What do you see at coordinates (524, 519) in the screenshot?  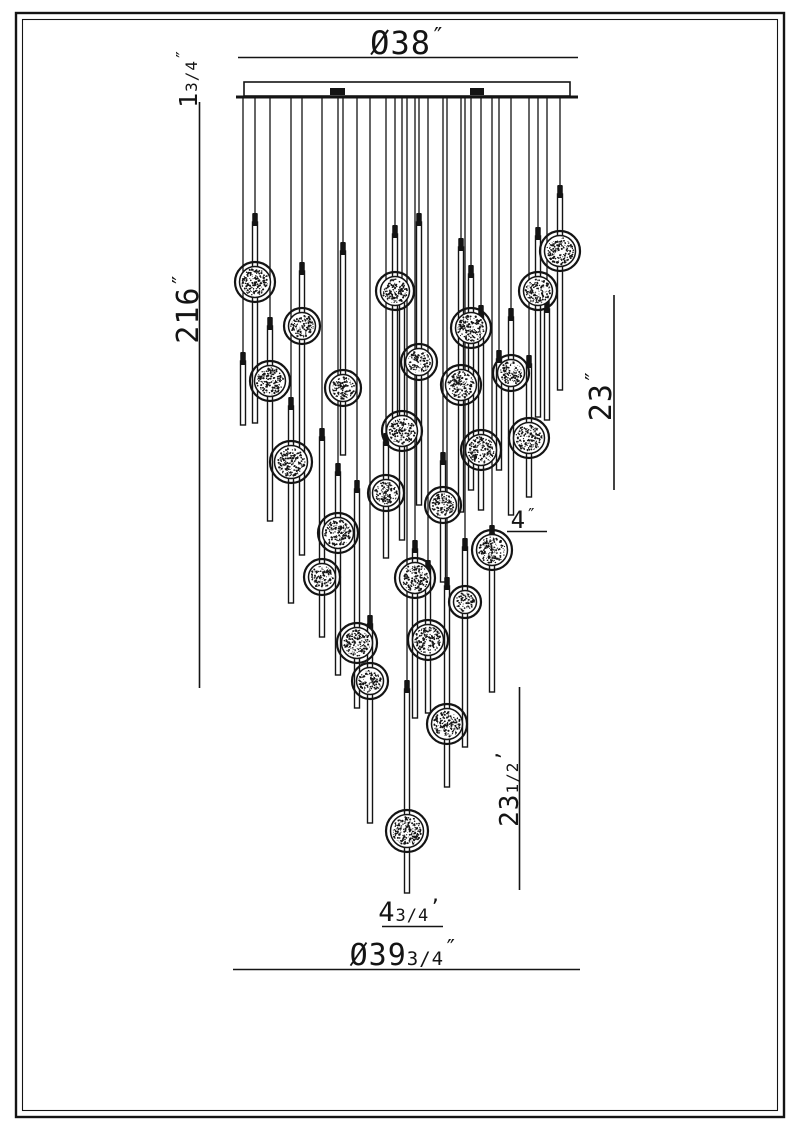 I see `dimension-label: 4″` at bounding box center [524, 519].